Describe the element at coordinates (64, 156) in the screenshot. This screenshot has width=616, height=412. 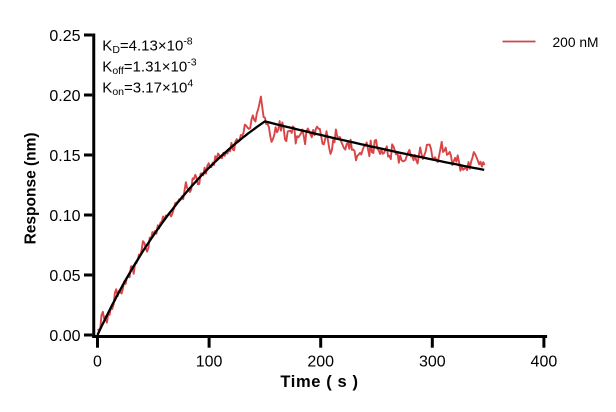
I see `svg-text: 0.15` at that location.